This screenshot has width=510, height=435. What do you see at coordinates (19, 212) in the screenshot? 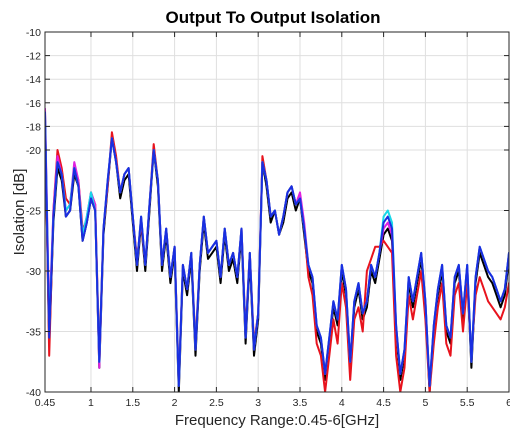
I see `y-axis-label: Isolation [dB]` at bounding box center [19, 212].